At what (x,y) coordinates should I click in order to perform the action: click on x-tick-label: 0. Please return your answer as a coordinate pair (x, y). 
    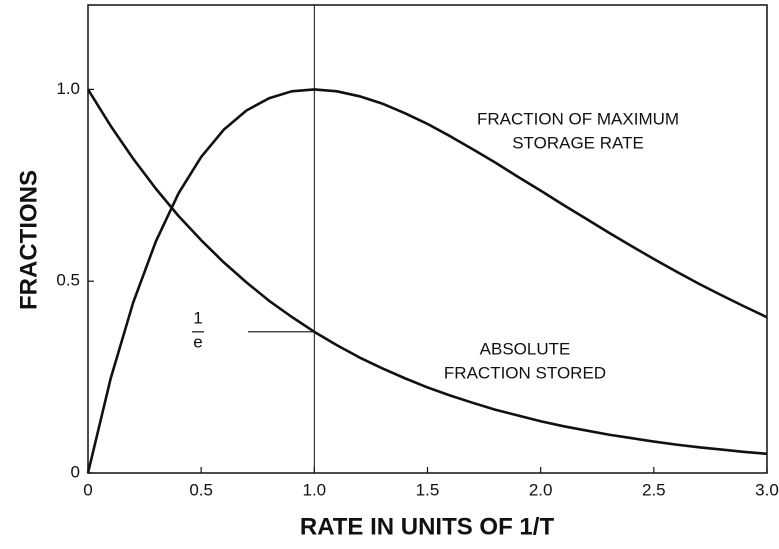
    Looking at the image, I should click on (87, 489).